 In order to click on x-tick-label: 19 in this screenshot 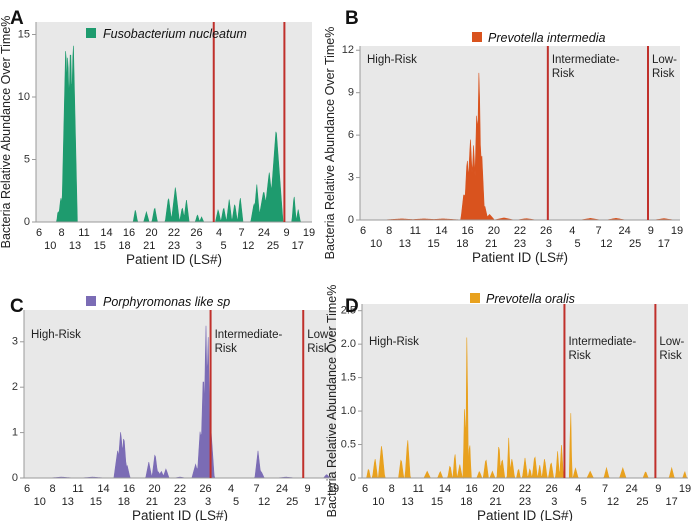, I will do `click(685, 489)`.